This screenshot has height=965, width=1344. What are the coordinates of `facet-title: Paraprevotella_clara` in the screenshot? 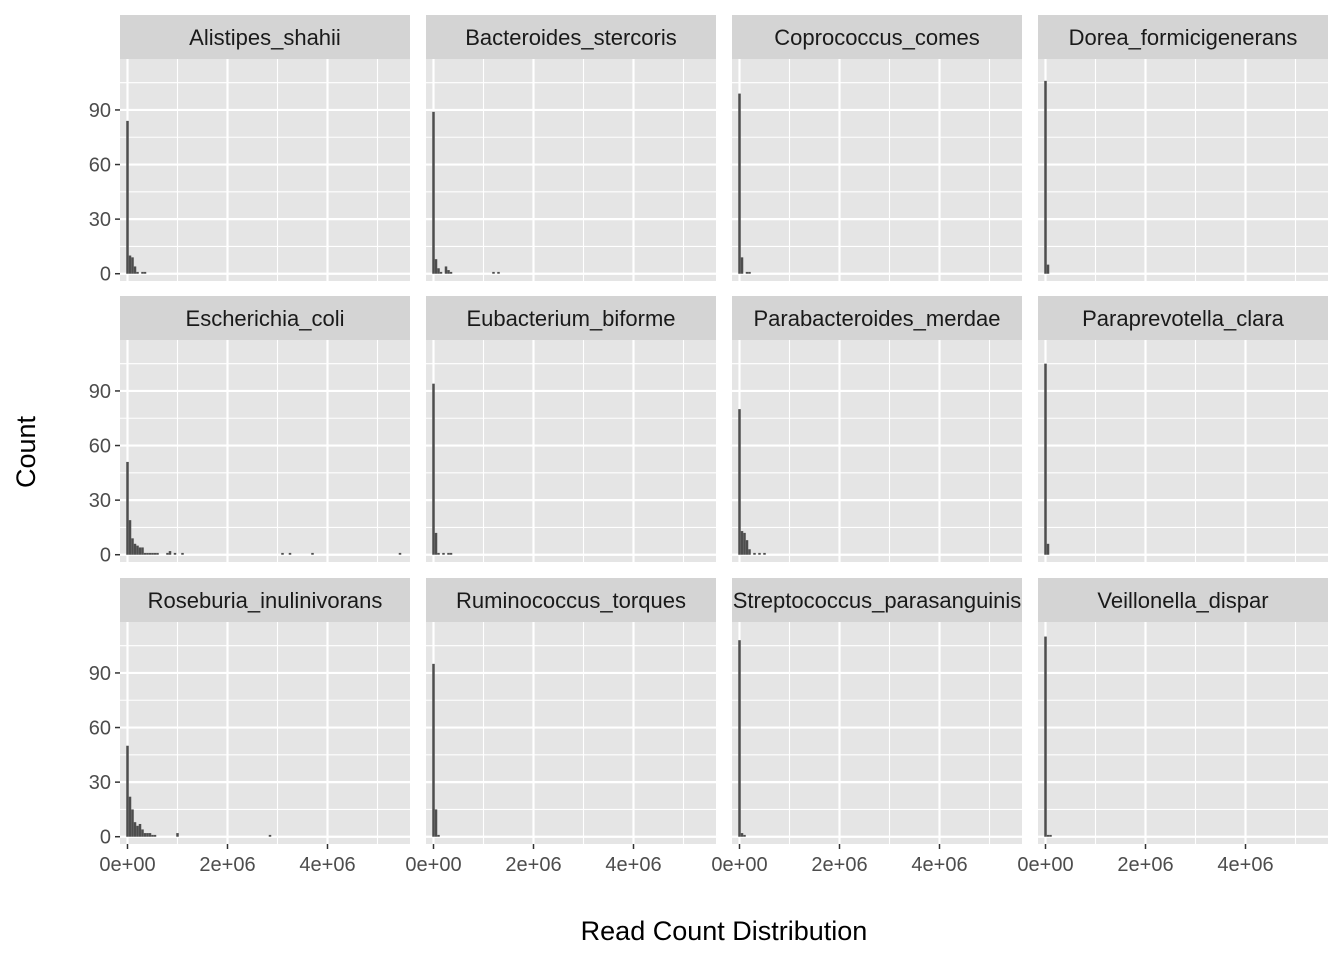 It's located at (1183, 318).